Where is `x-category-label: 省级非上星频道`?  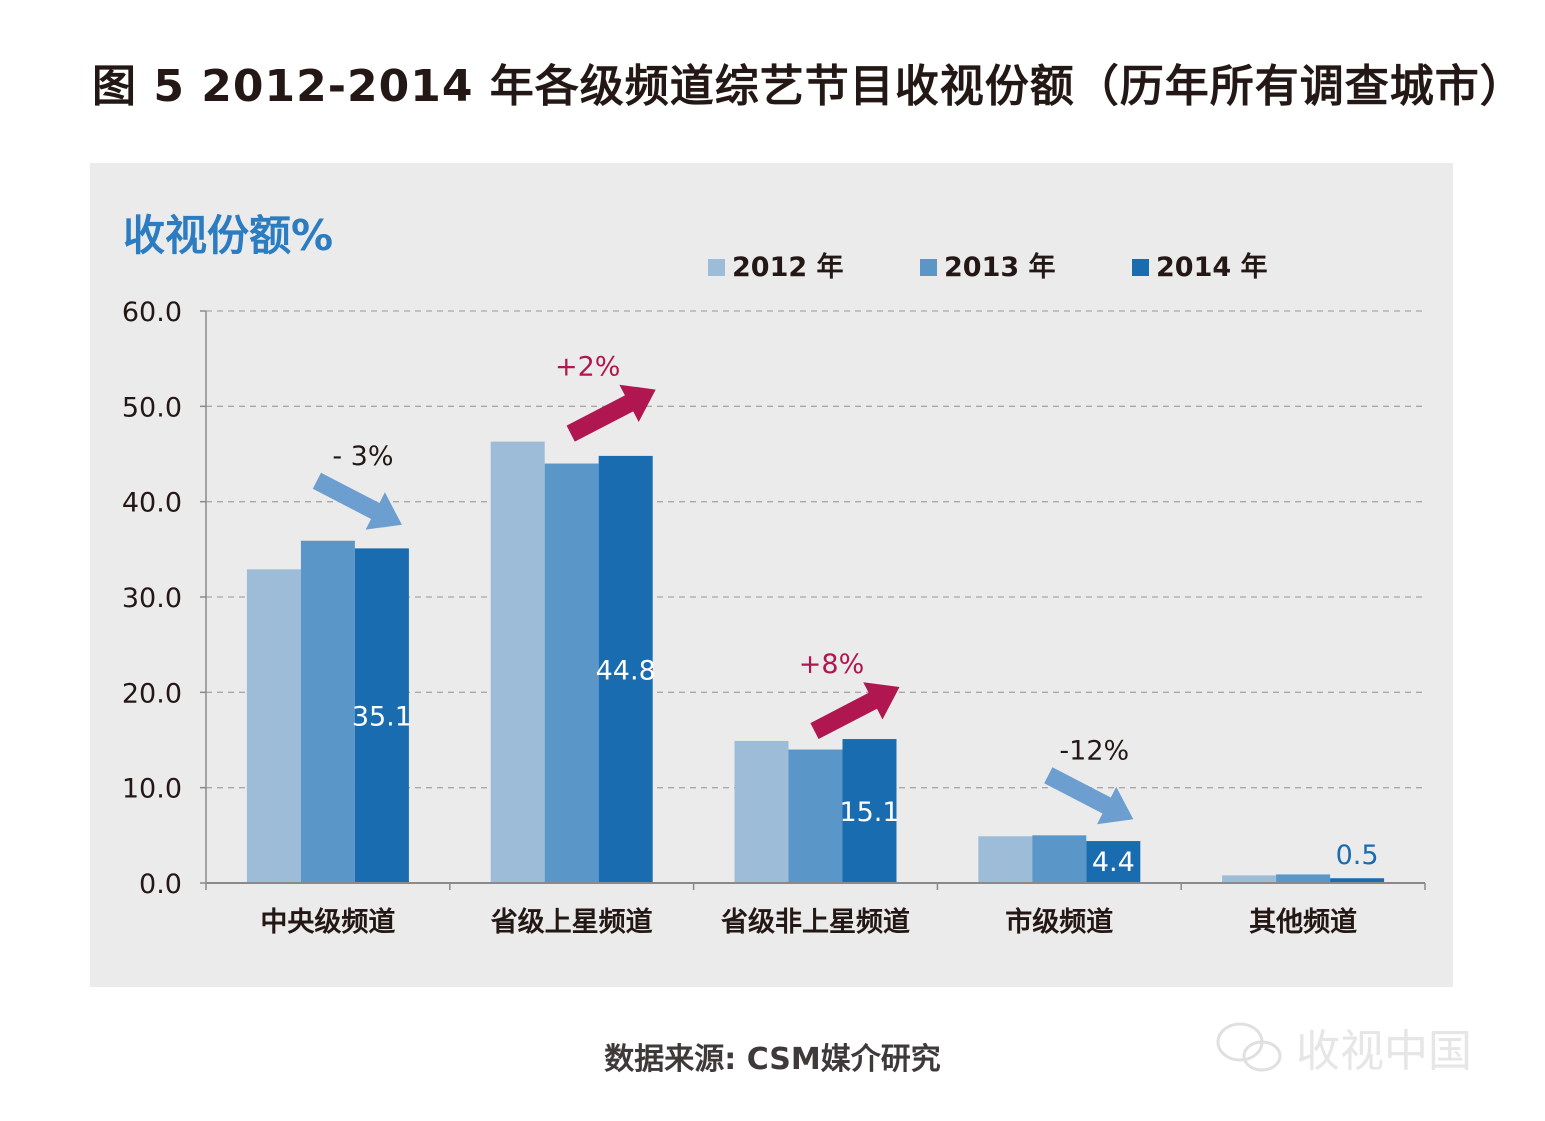
x-category-label: 省级非上星频道 is located at coordinates (815, 922).